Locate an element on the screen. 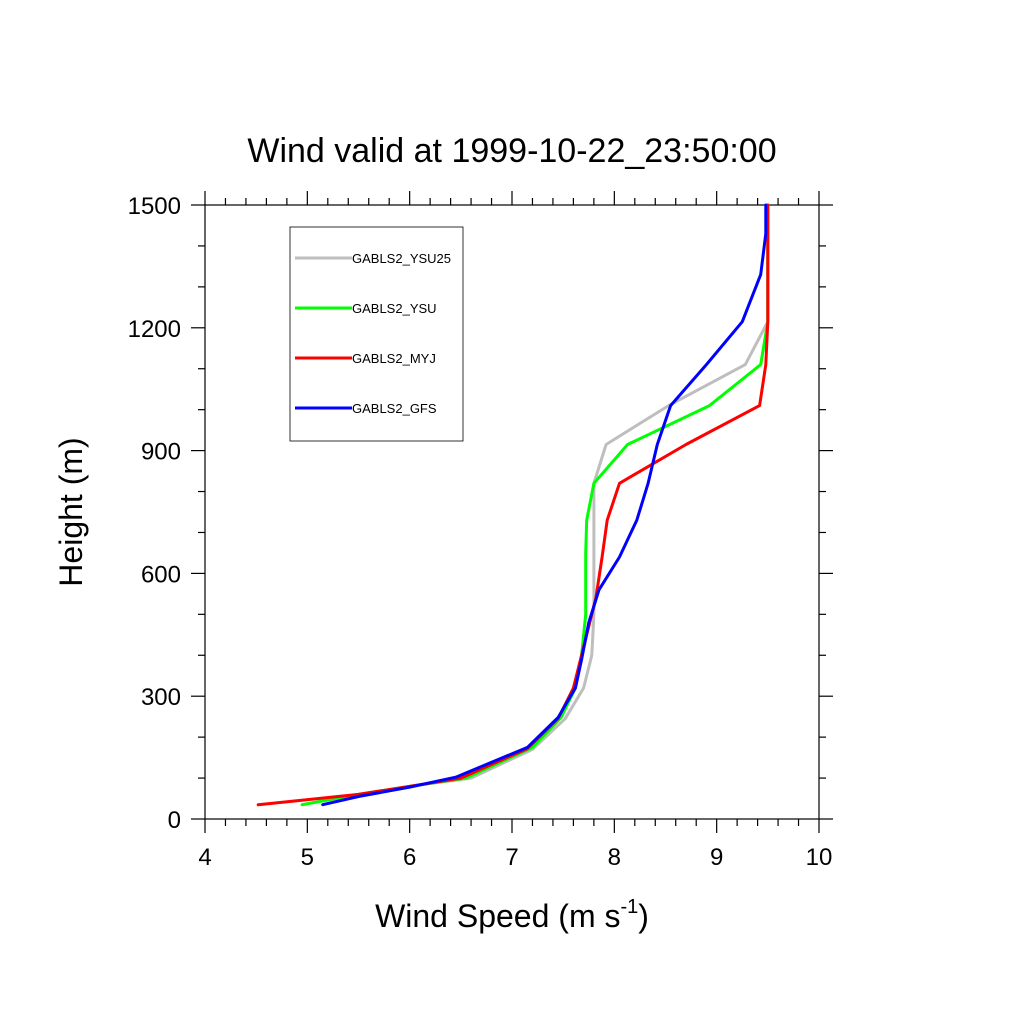 The height and width of the screenshot is (1024, 1024). x-axis-label-close: ) is located at coordinates (643, 916).